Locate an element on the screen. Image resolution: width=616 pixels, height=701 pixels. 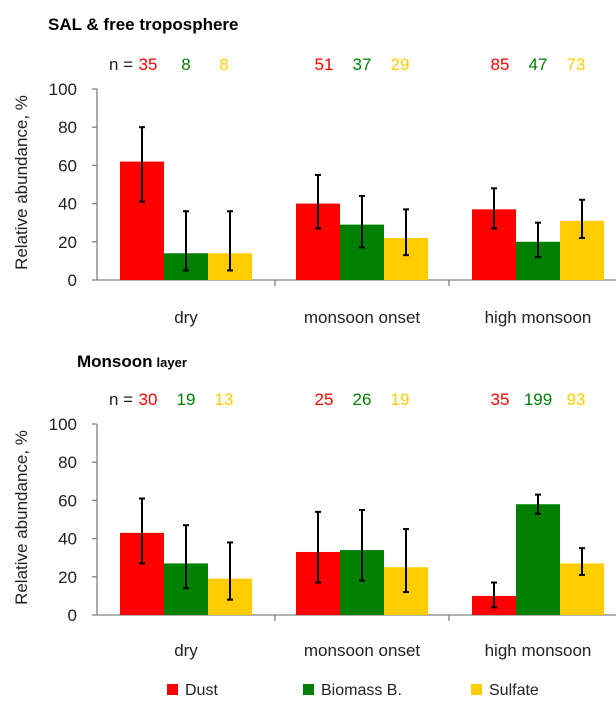
n-count-sulfate-dry: 13 is located at coordinates (224, 399).